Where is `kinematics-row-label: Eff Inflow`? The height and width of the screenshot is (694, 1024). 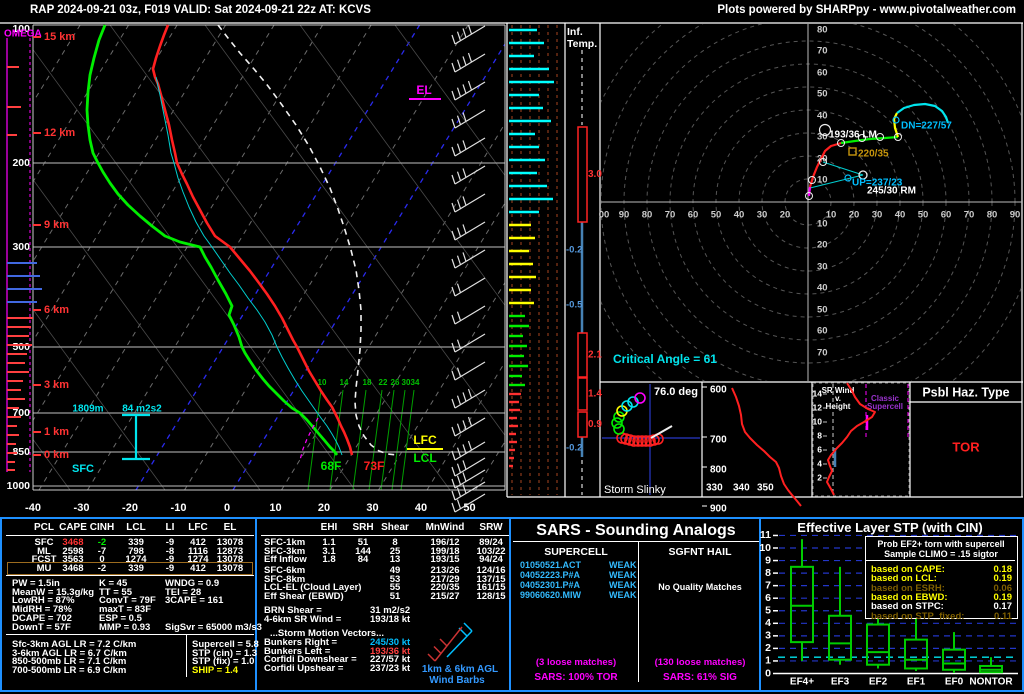 kinematics-row-label: Eff Inflow is located at coordinates (285, 560).